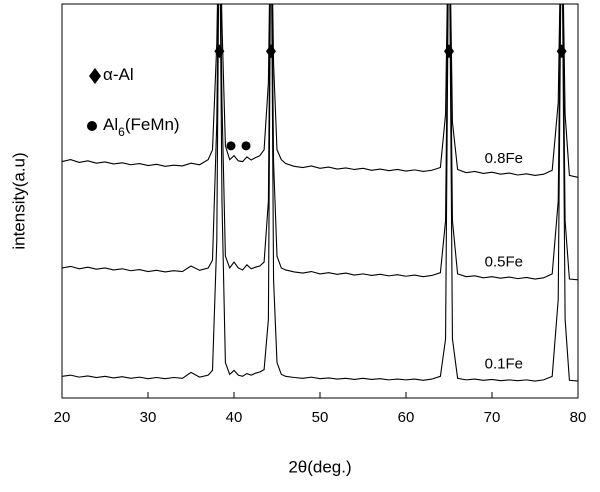 This screenshot has height=492, width=600. What do you see at coordinates (320, 417) in the screenshot?
I see `x-tick-label: 50` at bounding box center [320, 417].